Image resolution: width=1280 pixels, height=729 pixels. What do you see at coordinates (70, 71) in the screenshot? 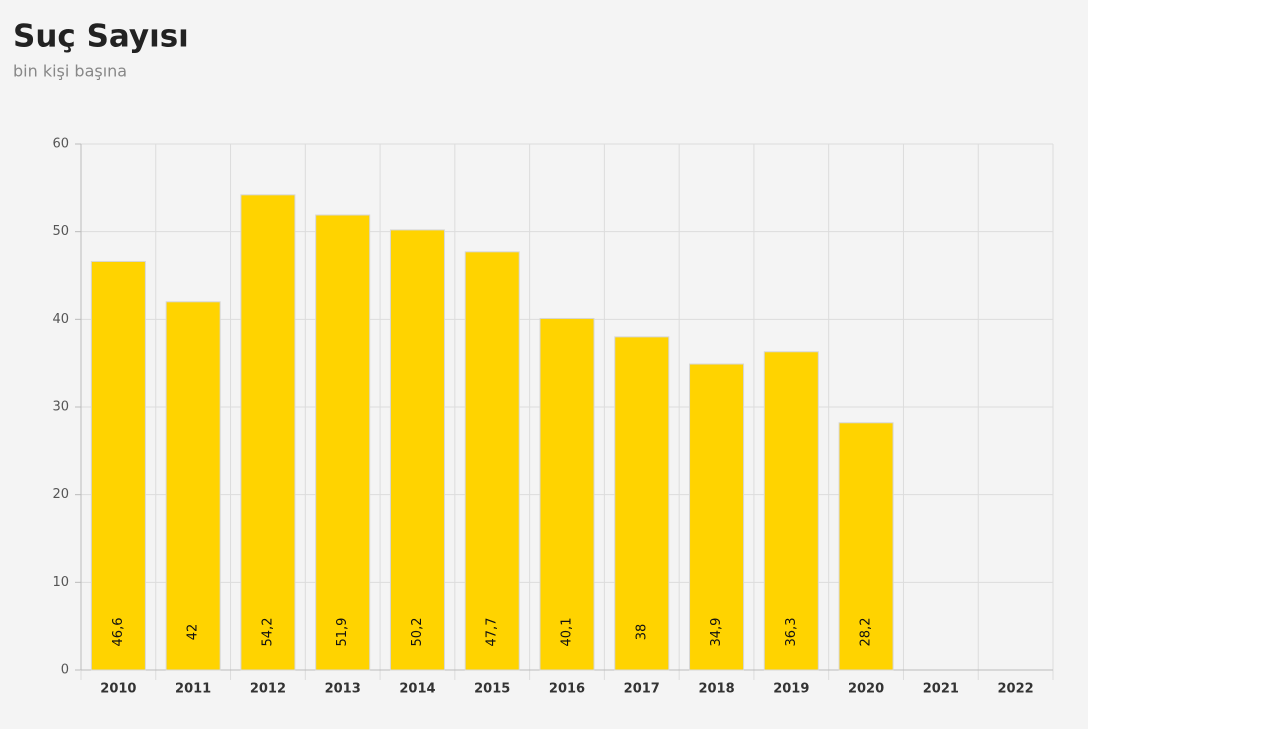
I see `chart-subtitle: bin kişi başına` at bounding box center [70, 71].